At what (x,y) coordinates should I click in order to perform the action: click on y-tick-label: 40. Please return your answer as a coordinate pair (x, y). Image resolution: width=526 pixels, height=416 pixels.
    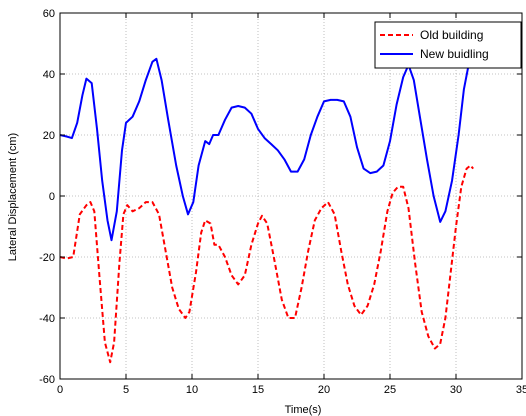
    Looking at the image, I should click on (49, 75).